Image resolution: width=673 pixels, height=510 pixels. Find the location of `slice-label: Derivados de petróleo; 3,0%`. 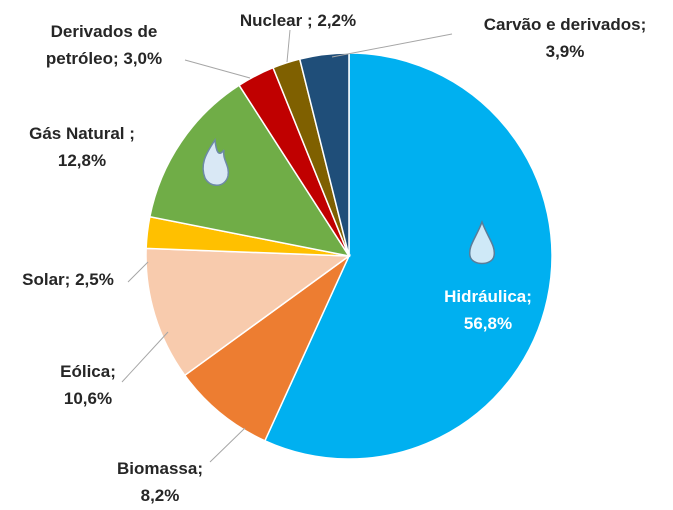

slice-label: Derivados de petróleo; 3,0% is located at coordinates (104, 45).